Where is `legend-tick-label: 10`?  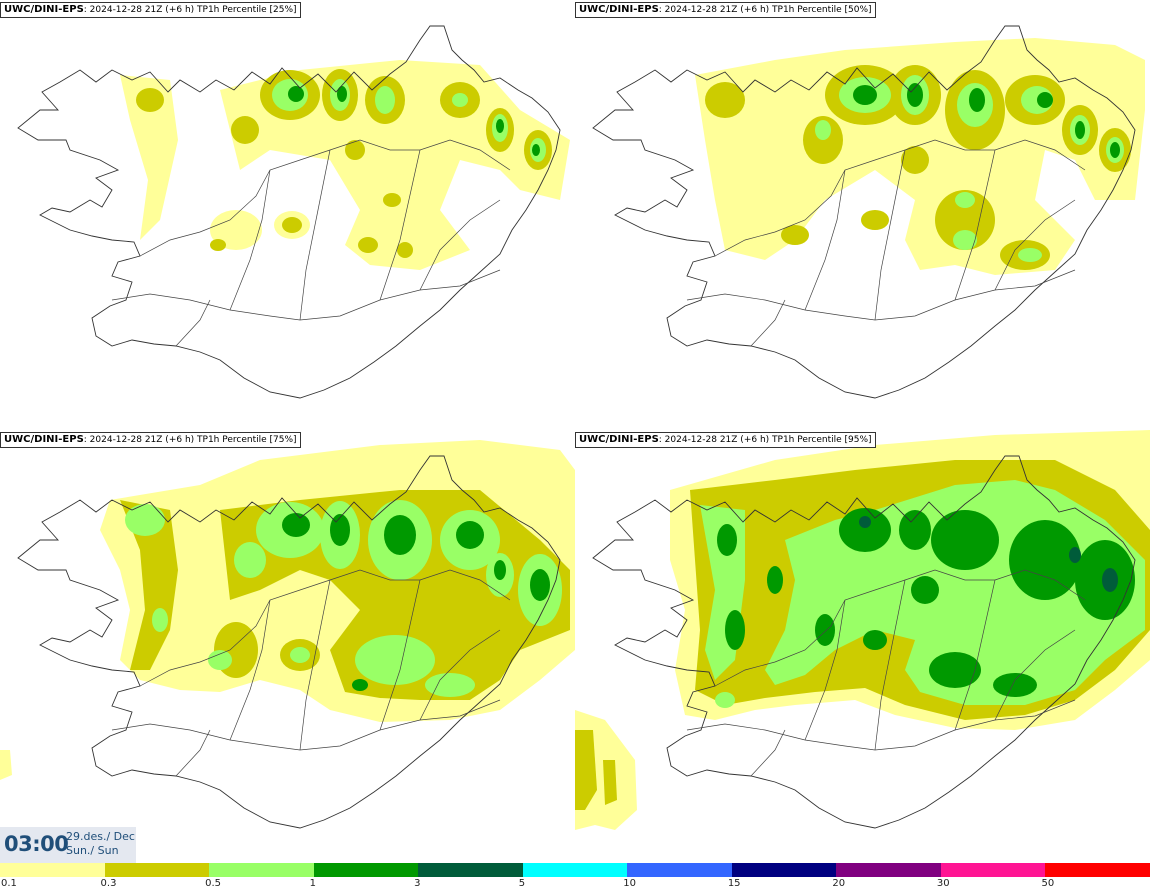
legend-tick-label: 10 is located at coordinates (629, 883).